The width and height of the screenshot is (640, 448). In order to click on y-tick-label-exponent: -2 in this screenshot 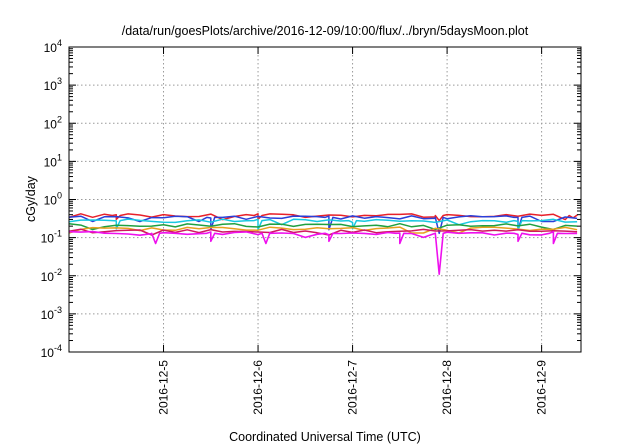, I will do `click(58, 272)`.